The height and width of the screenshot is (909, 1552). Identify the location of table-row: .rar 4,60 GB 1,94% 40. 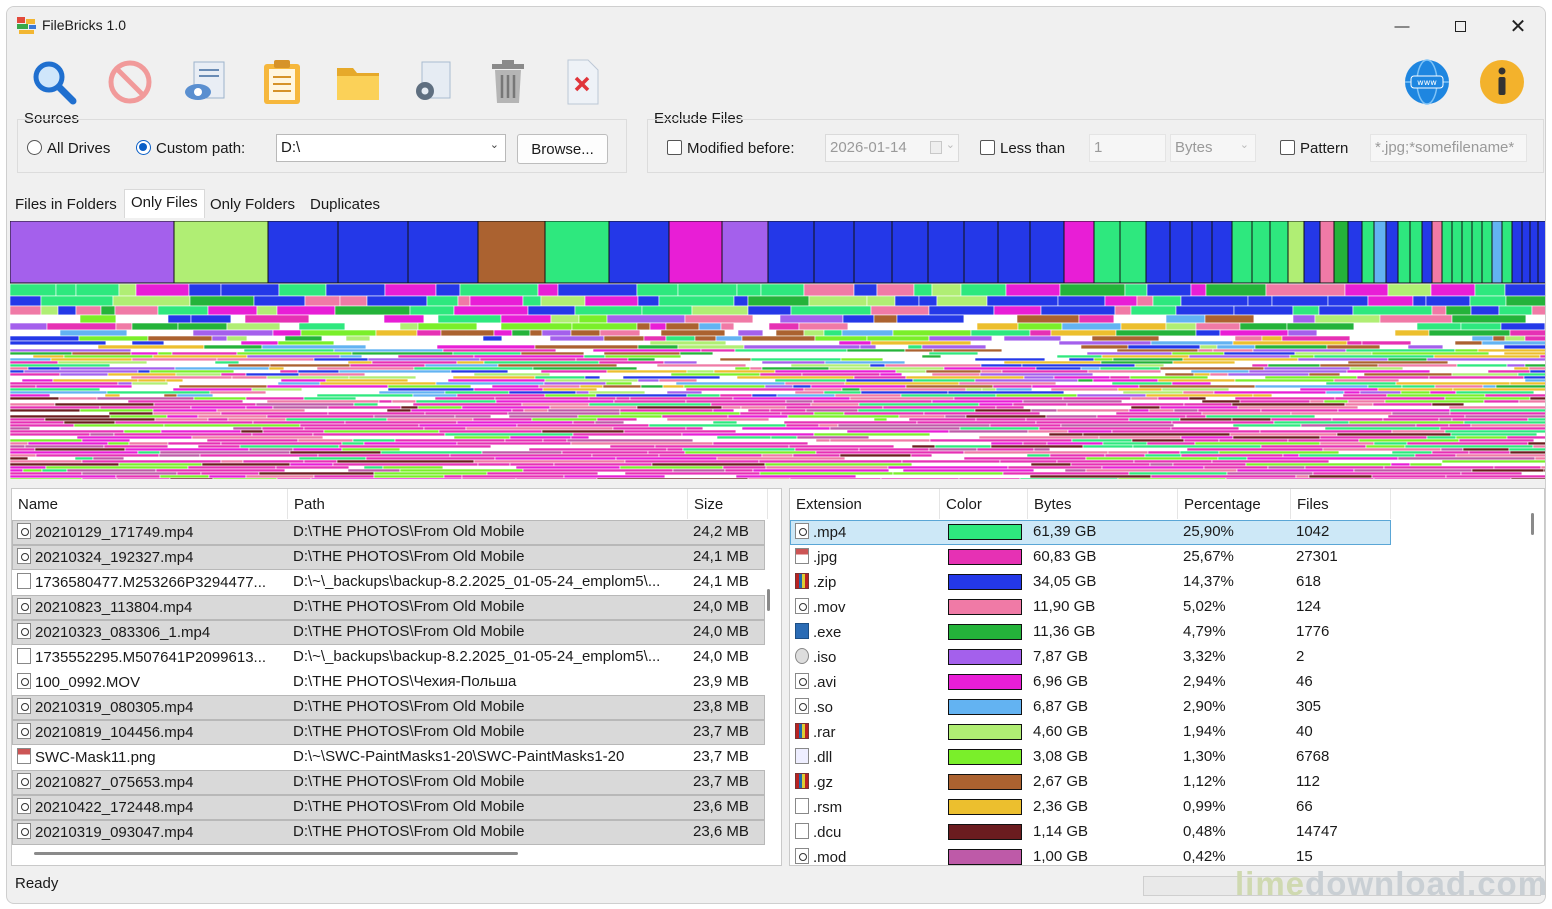
(1090, 732).